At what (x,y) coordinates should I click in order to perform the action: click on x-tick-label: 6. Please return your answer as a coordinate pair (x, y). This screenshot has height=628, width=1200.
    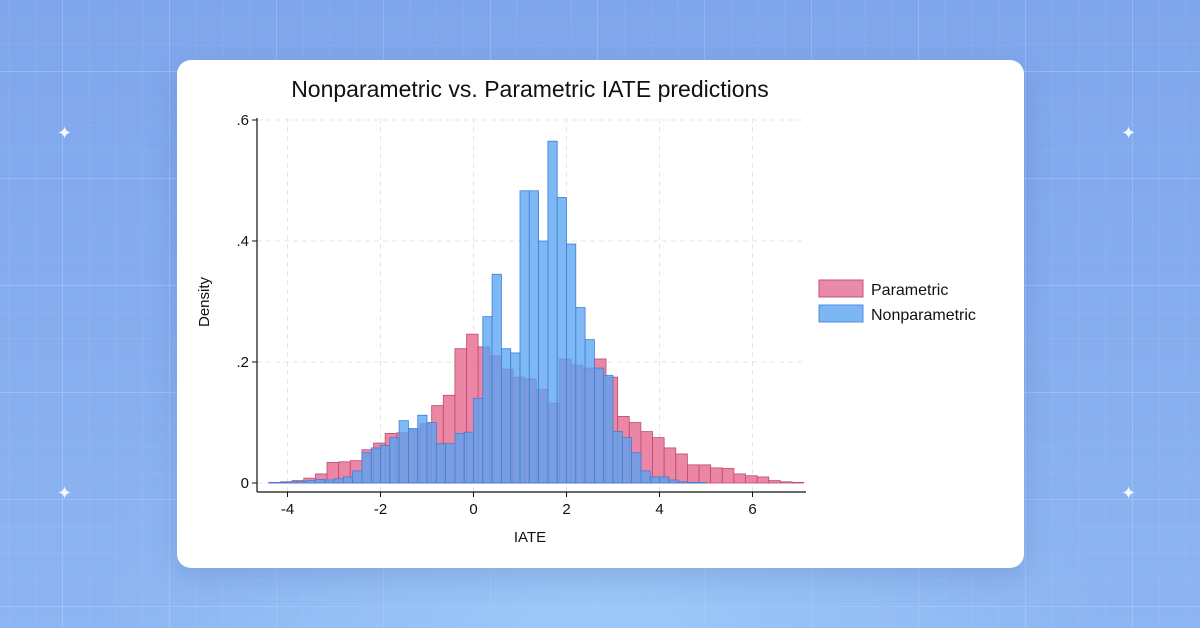
    Looking at the image, I should click on (752, 509).